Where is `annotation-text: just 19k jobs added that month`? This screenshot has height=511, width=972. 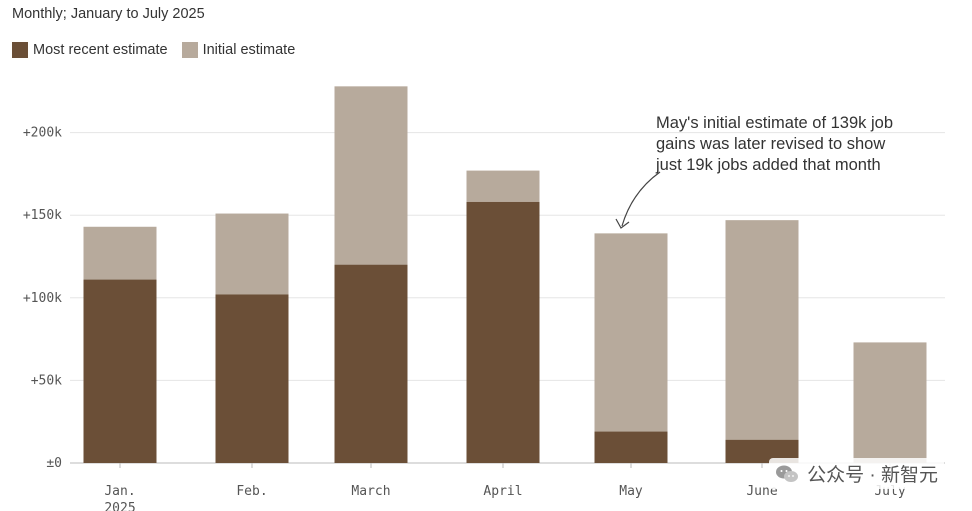
annotation-text: just 19k jobs added that month is located at coordinates (768, 165).